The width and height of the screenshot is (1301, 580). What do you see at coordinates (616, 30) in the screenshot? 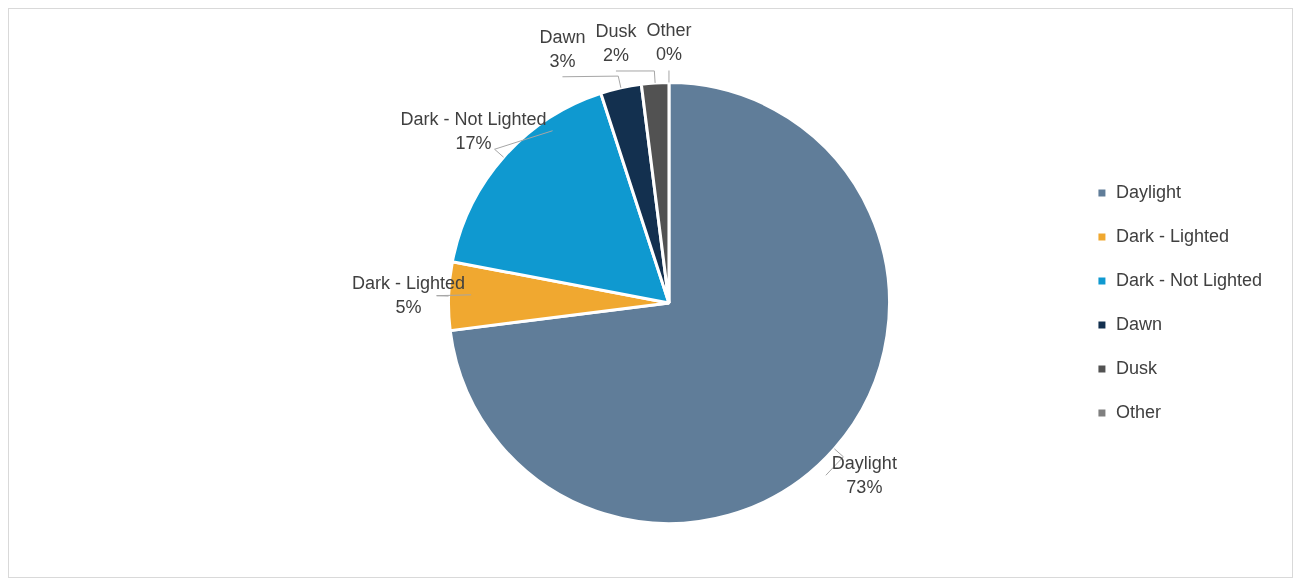
I see `slice-label: Dusk` at bounding box center [616, 30].